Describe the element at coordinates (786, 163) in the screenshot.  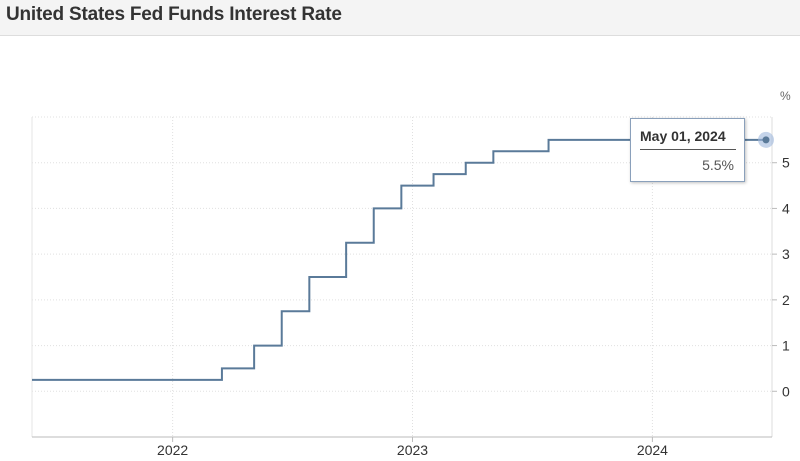
I see `y-tick-label: 5` at that location.